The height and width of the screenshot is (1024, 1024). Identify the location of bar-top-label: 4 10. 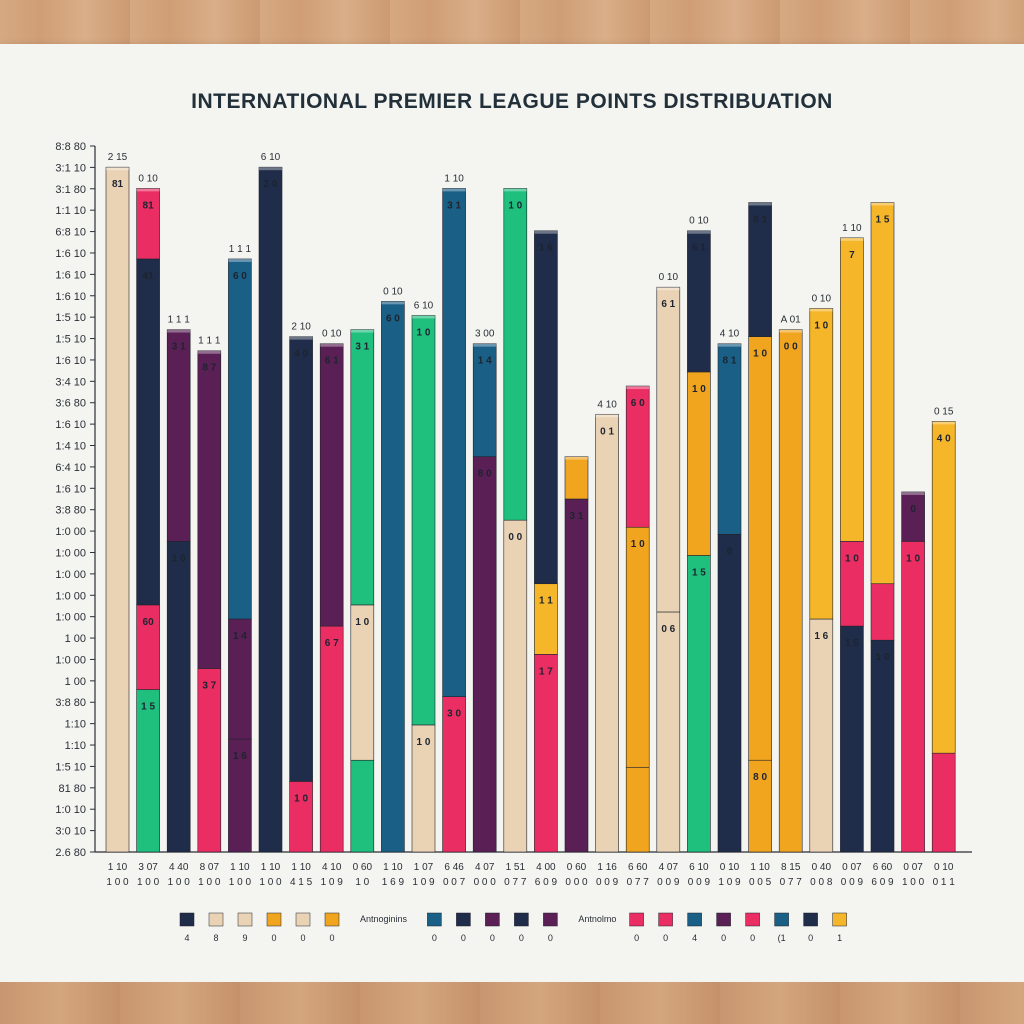
(730, 334).